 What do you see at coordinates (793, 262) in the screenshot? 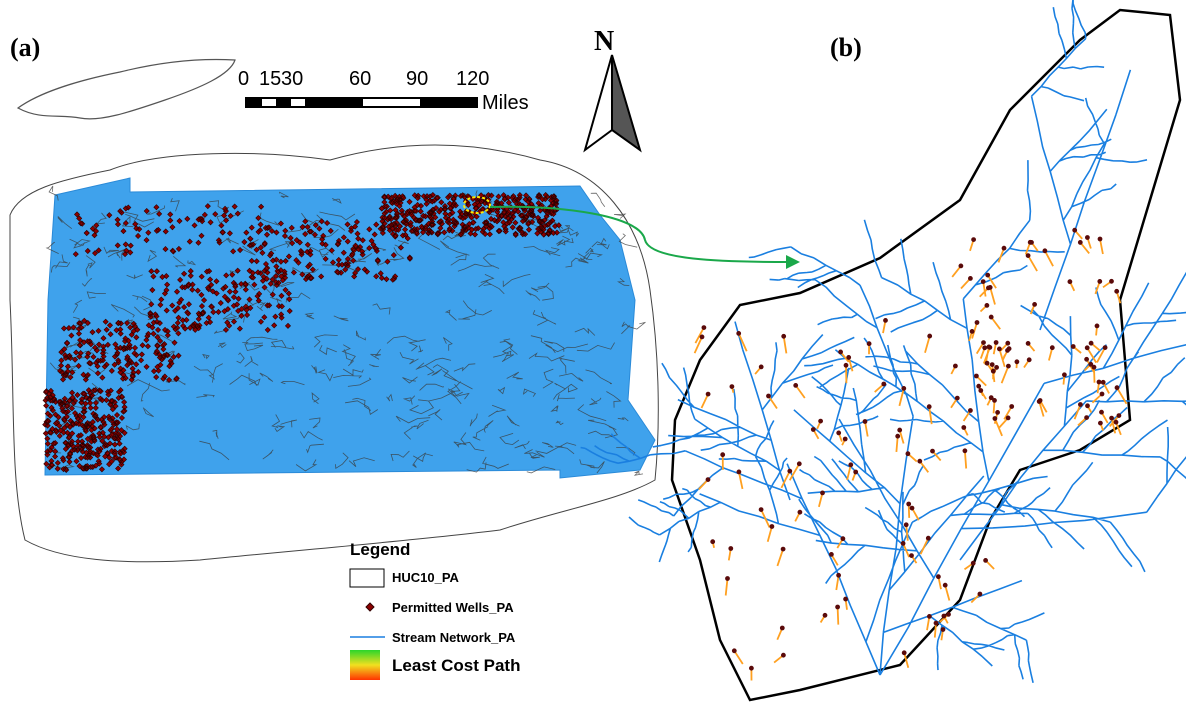
I see `link-arrowhead` at bounding box center [793, 262].